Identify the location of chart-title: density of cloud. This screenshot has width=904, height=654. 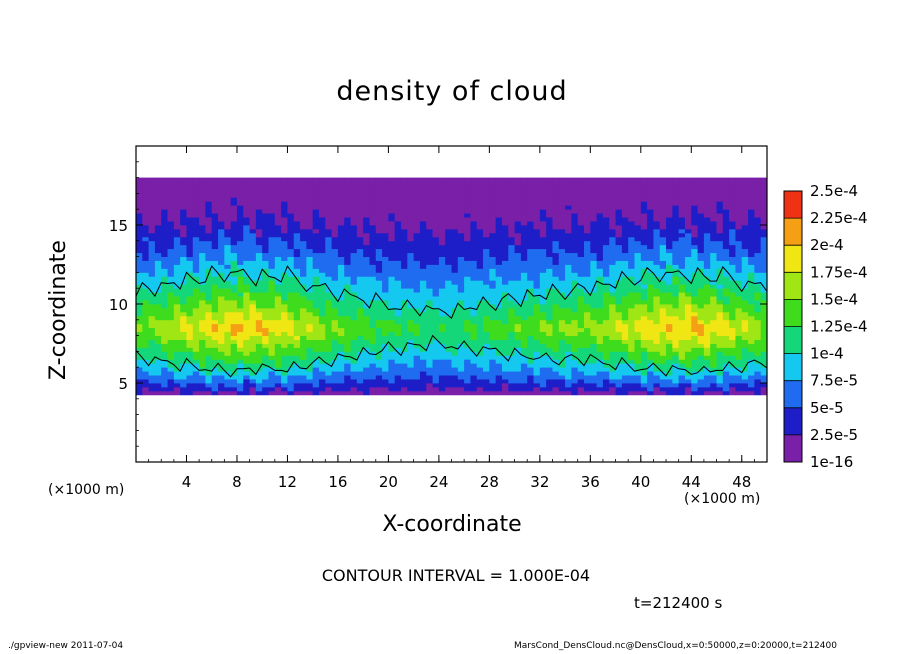
(452, 91).